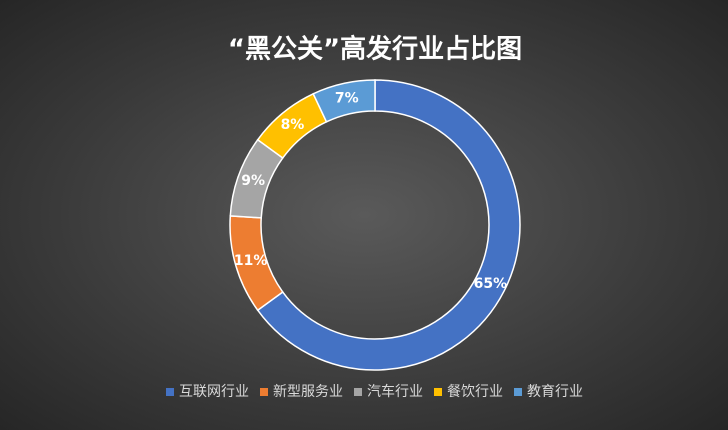  I want to click on legend-label: 新型服务业, so click(308, 392).